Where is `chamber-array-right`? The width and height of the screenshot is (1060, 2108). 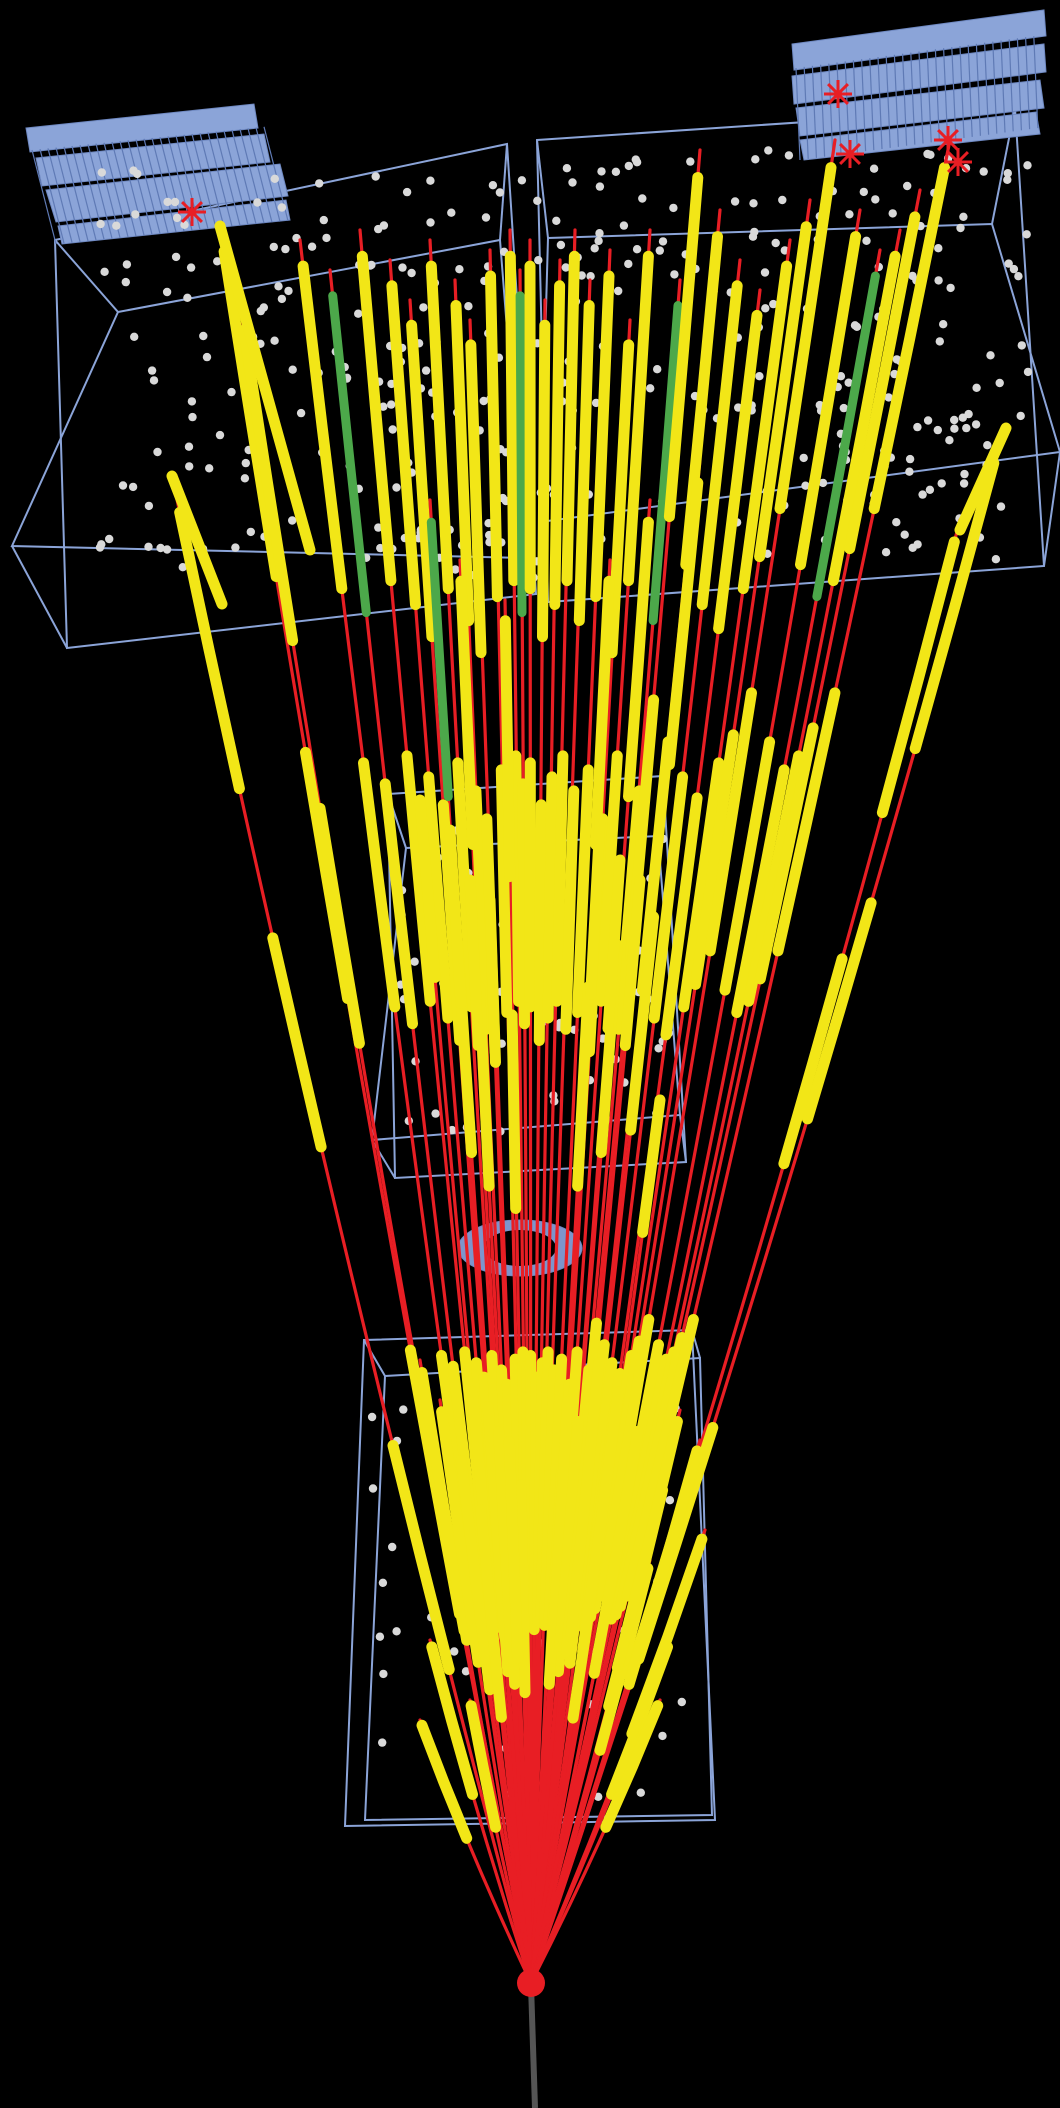 chamber-array-right is located at coordinates (919, 85).